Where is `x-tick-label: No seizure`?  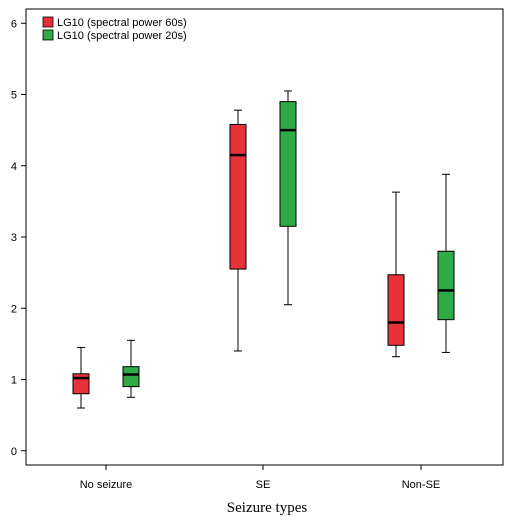
x-tick-label: No seizure is located at coordinates (106, 485).